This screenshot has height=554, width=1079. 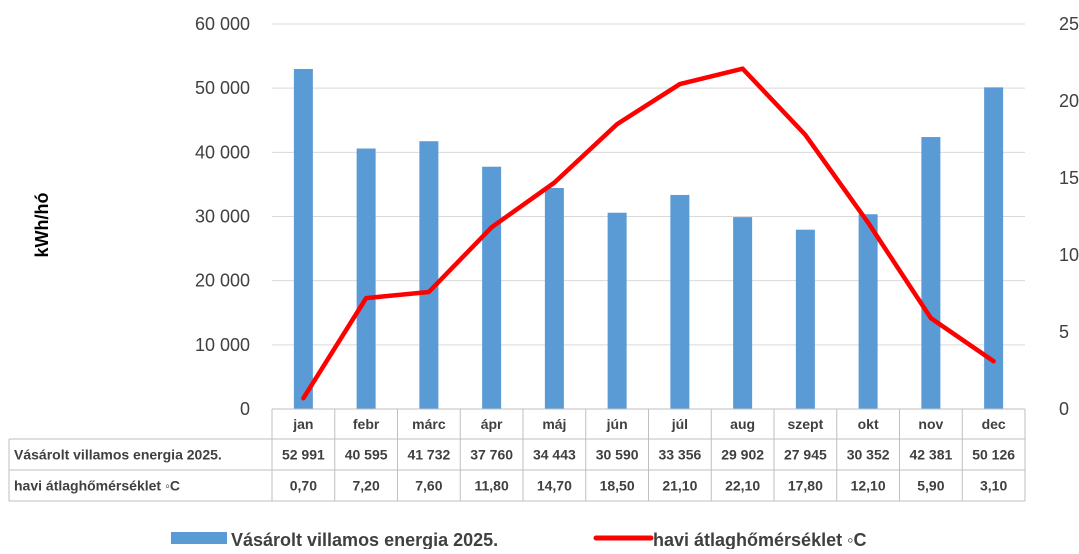 I want to click on x-tick-label: júl, so click(x=679, y=424).